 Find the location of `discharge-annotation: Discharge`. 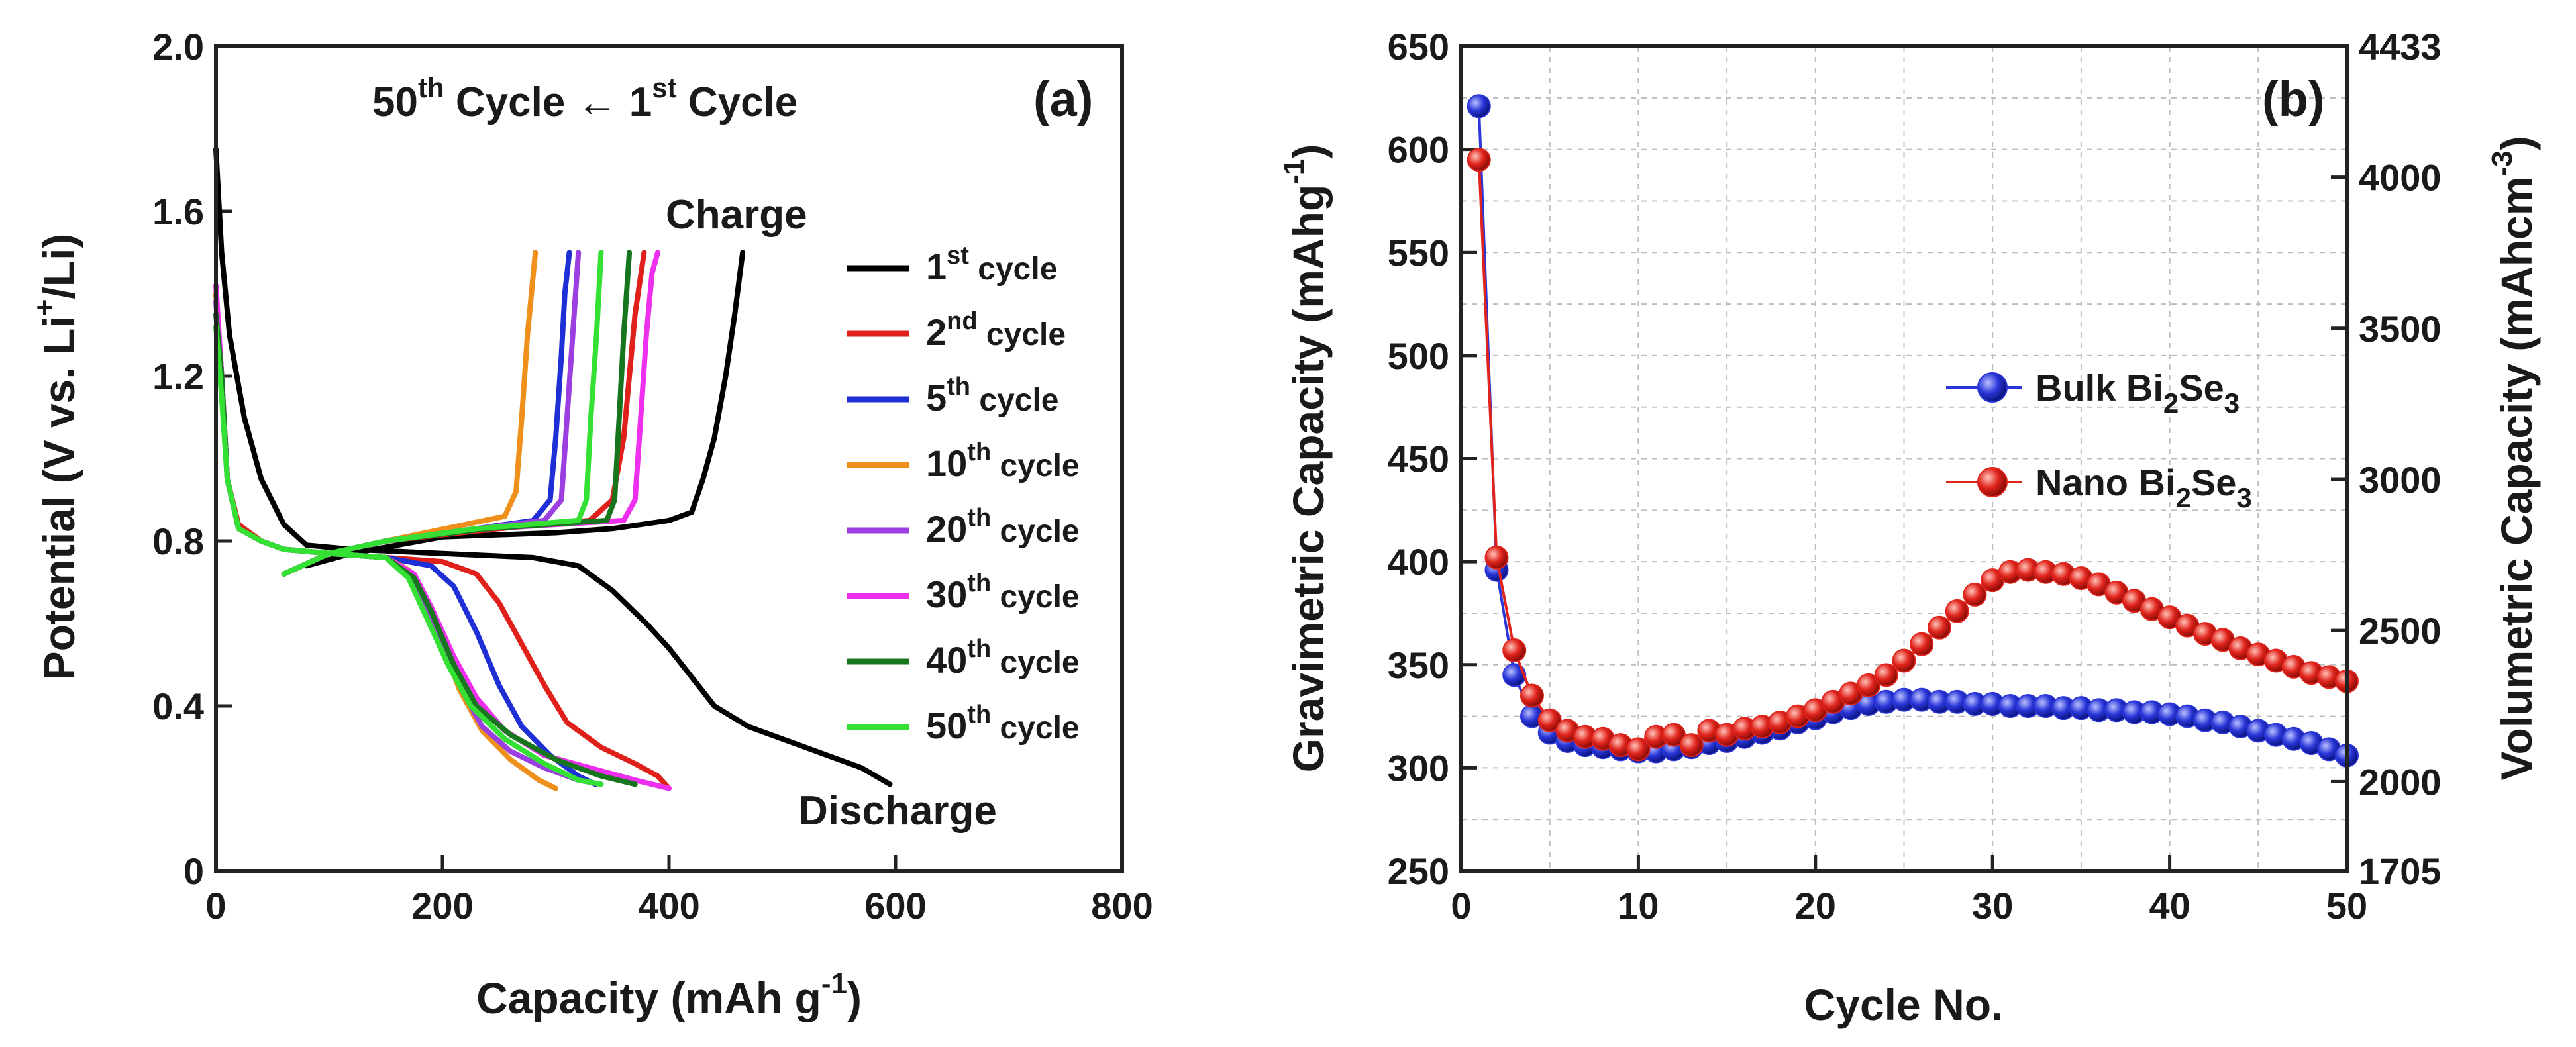

discharge-annotation: Discharge is located at coordinates (897, 811).